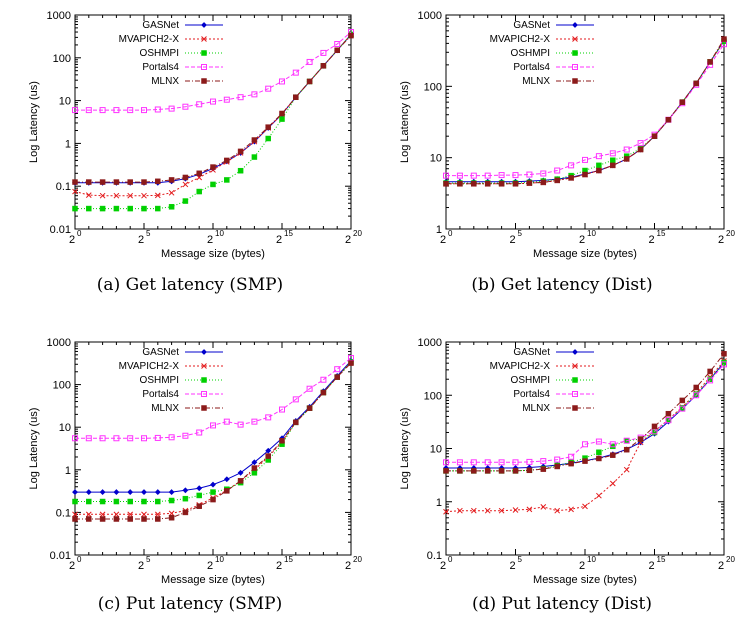 The height and width of the screenshot is (620, 735). Describe the element at coordinates (160, 352) in the screenshot. I see `legend-label: GASNet` at that location.